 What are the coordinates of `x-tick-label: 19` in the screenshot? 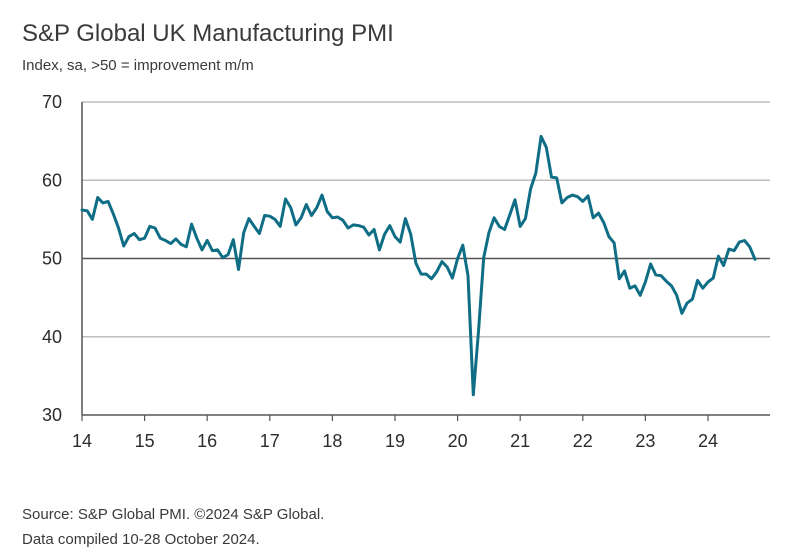 It's located at (395, 441).